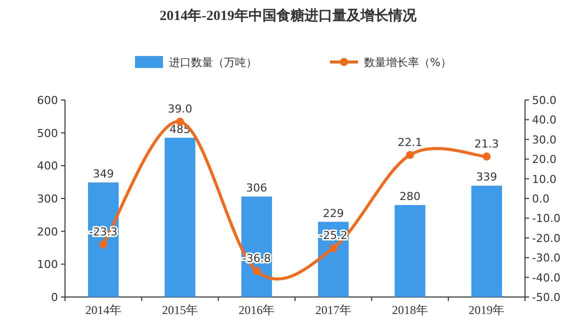  Describe the element at coordinates (257, 188) in the screenshot. I see `data-label: 306` at that location.